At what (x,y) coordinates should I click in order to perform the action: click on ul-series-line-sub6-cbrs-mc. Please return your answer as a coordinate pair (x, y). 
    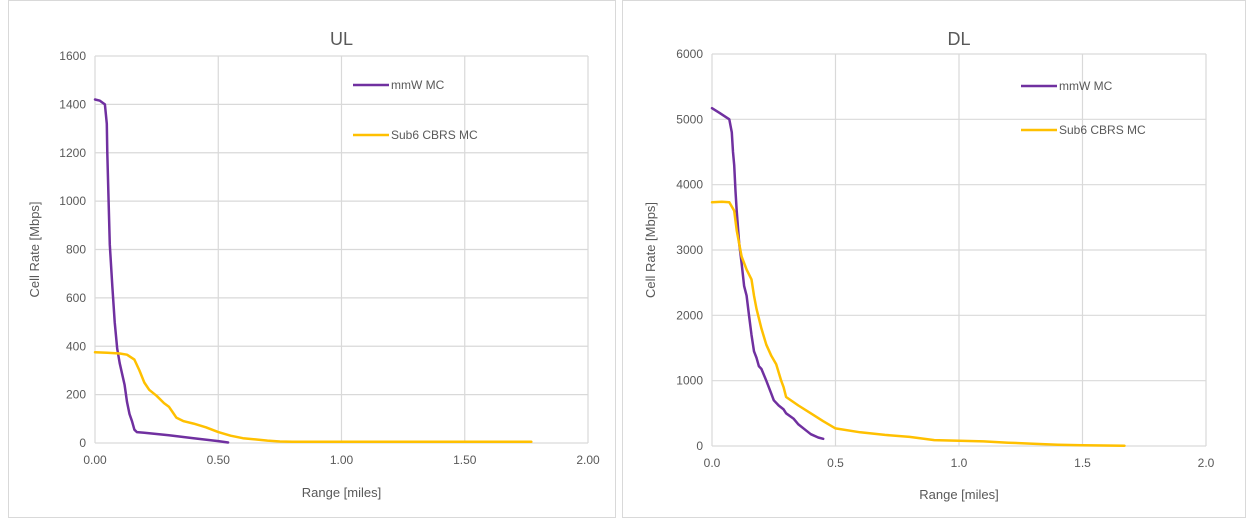
    Looking at the image, I should click on (313, 397).